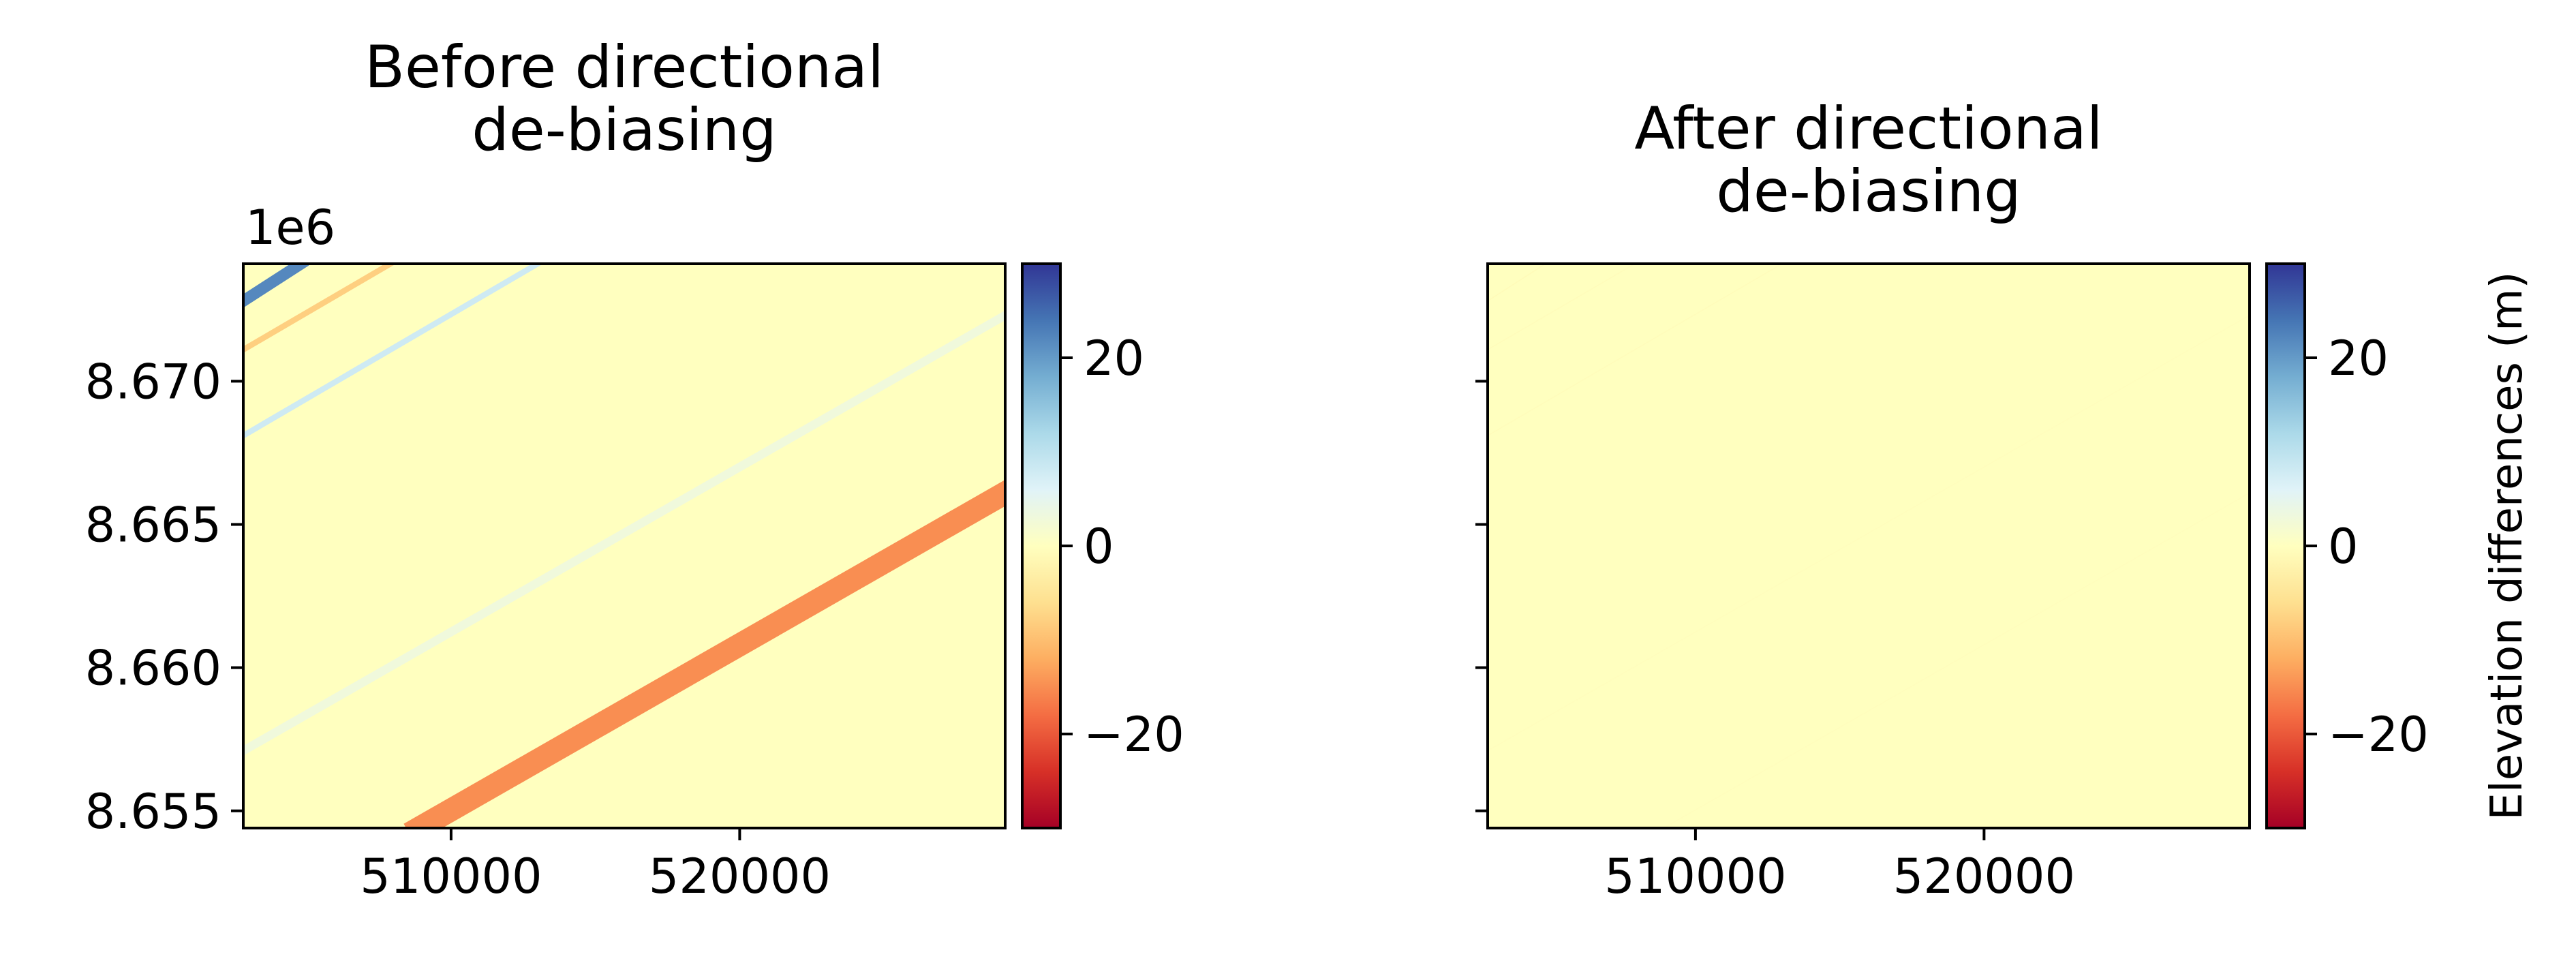  Describe the element at coordinates (2398, 545) in the screenshot. I see `colorbar-after: 20 0 −20 Elevation differences (m)` at that location.